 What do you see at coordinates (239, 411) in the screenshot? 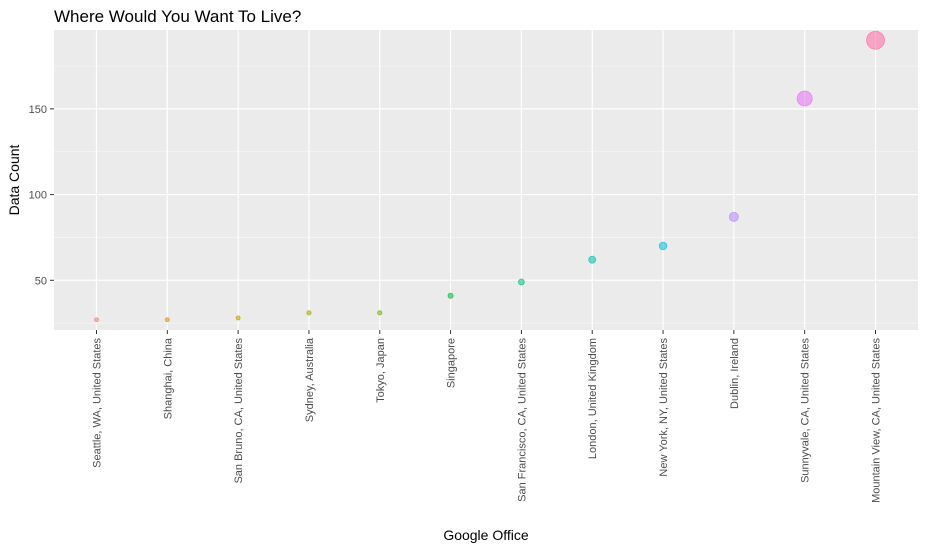
I see `x-tick-label: San Bruno, CA, United States` at bounding box center [239, 411].